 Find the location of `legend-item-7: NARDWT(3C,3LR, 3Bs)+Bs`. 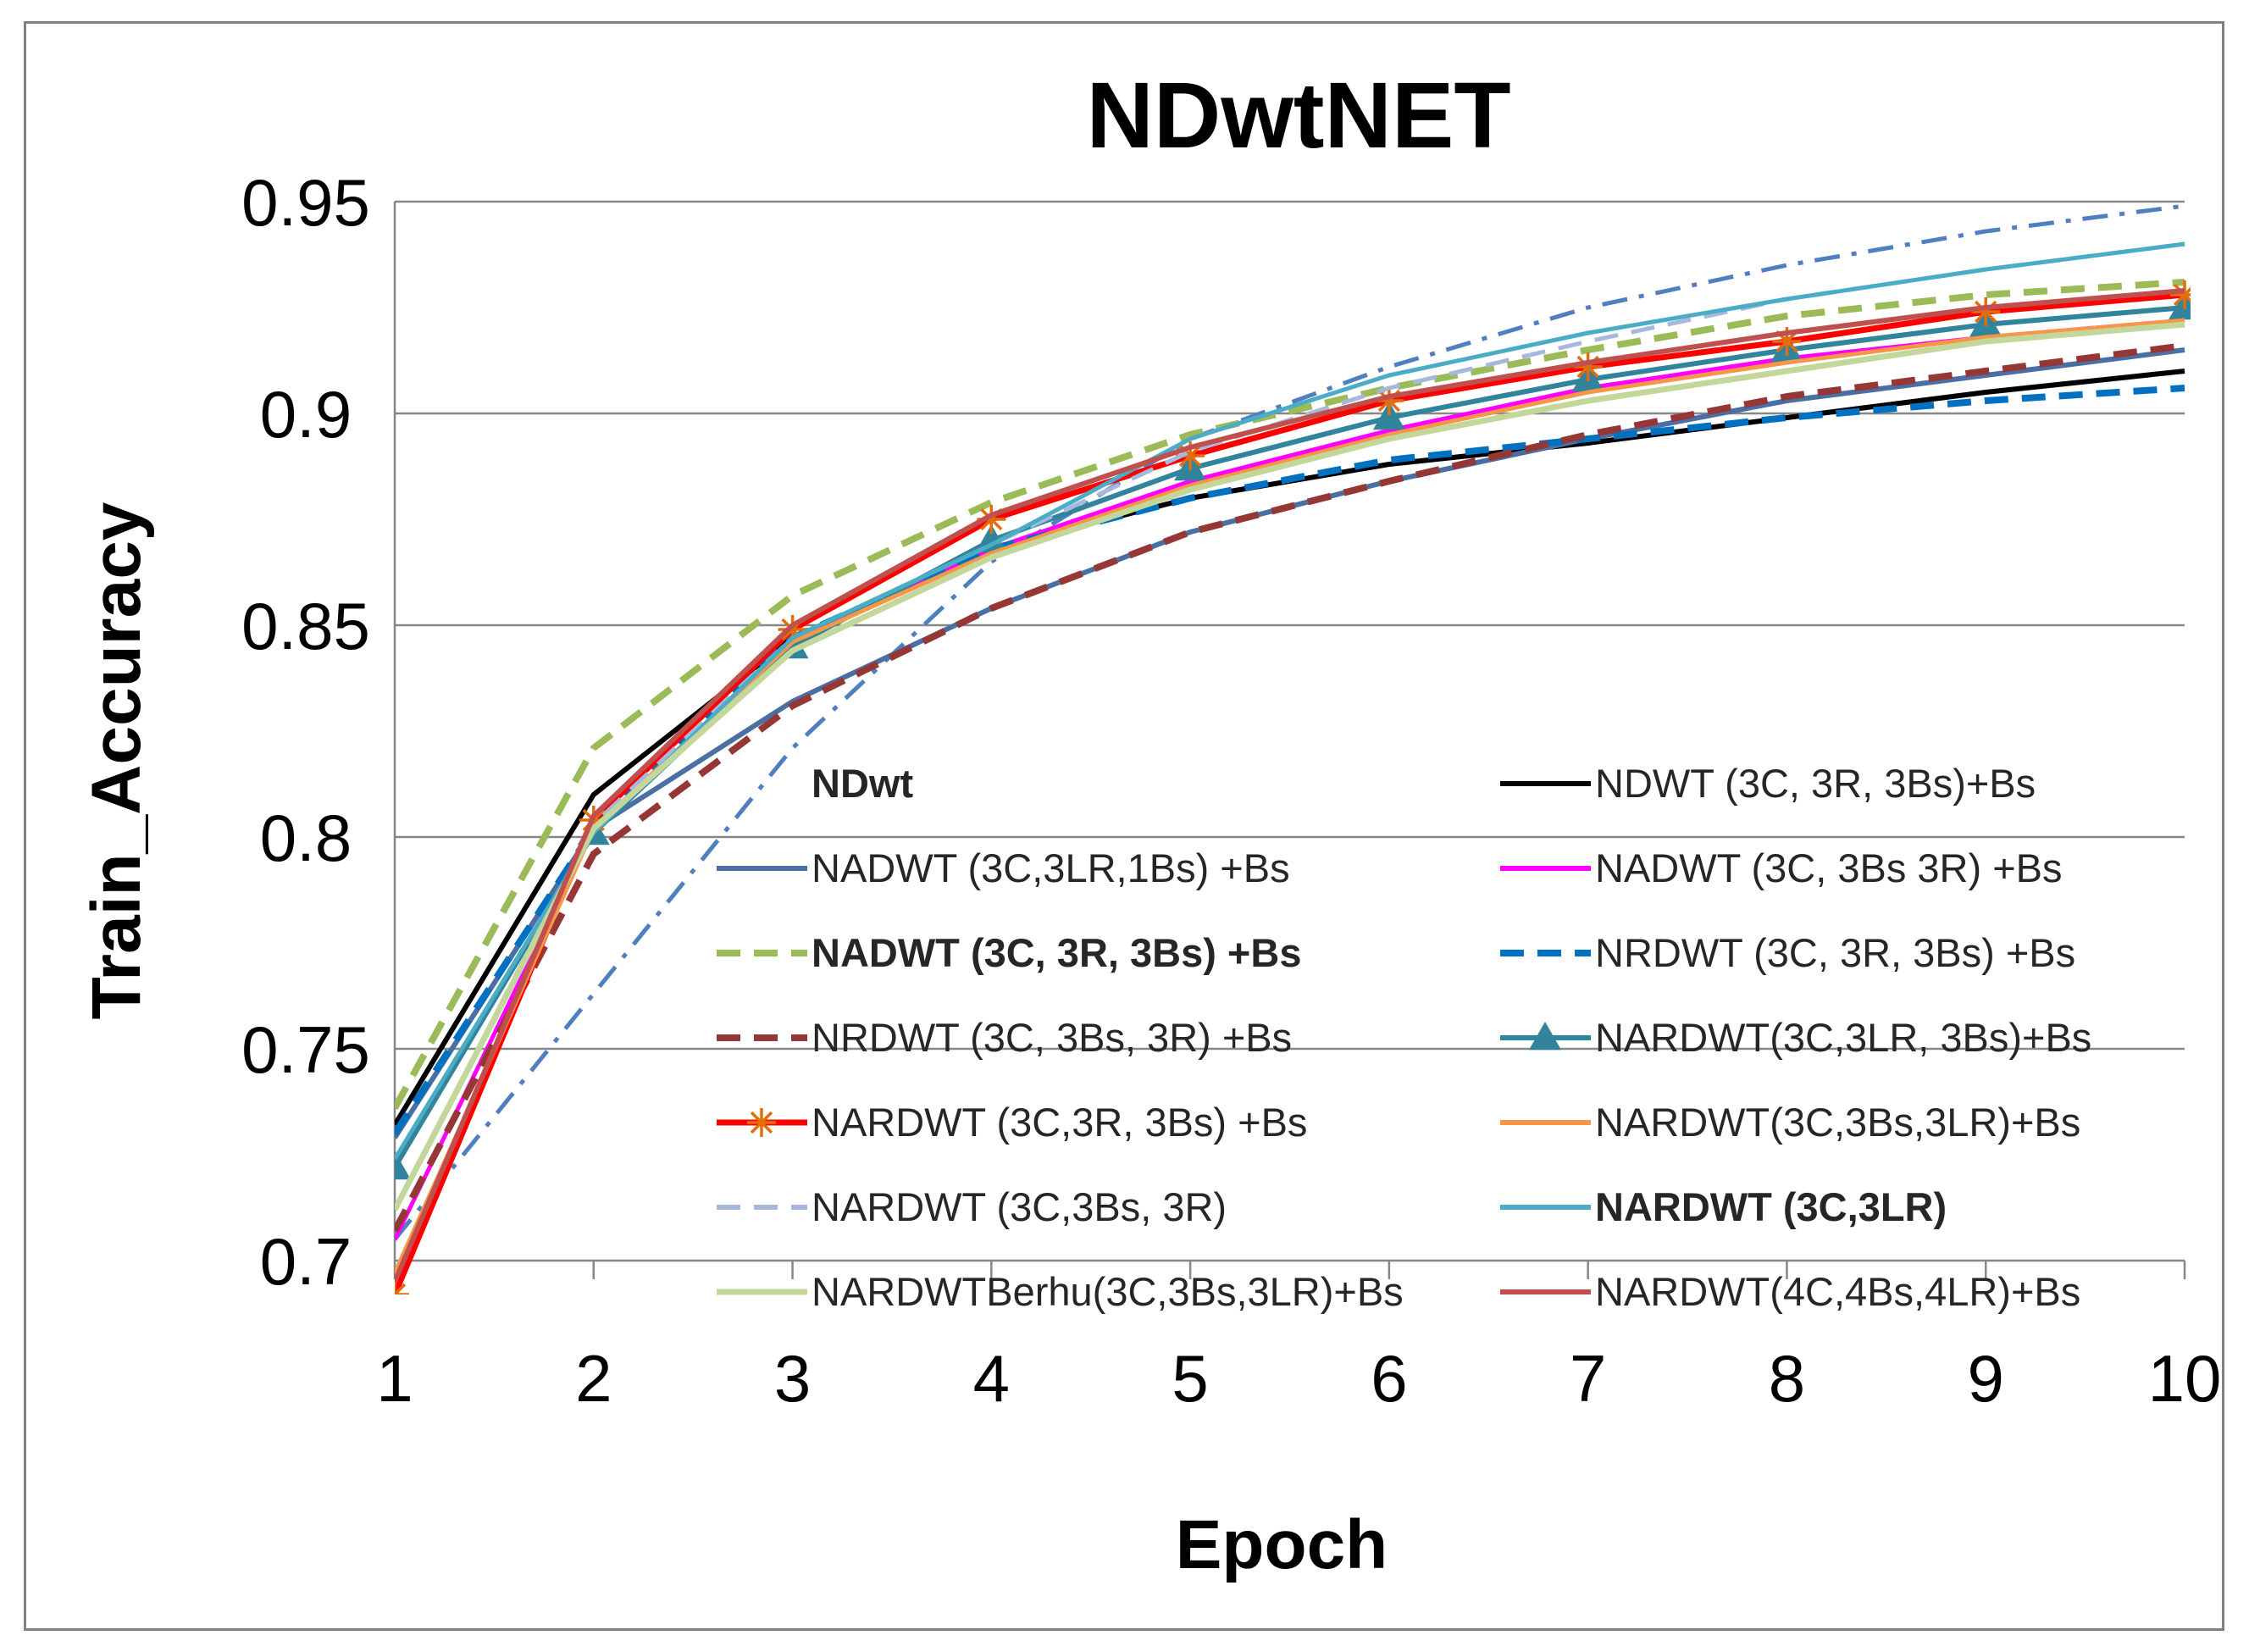

legend-item-7: NARDWT(3C,3LR, 3Bs)+Bs is located at coordinates (1795, 1037).